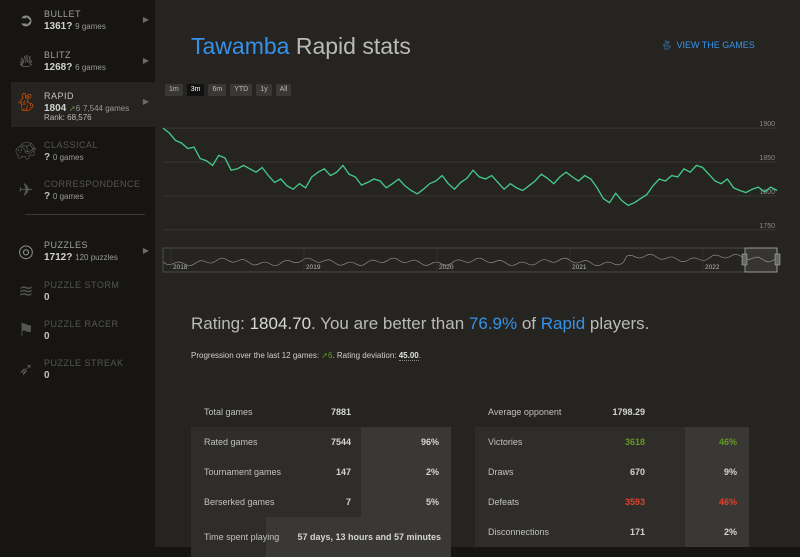 Image resolution: width=800 pixels, height=557 pixels. Describe the element at coordinates (83, 369) in the screenshot. I see `sidebar-item-puzzle-streak: ➶ PUZZLE STREAK 0` at that location.